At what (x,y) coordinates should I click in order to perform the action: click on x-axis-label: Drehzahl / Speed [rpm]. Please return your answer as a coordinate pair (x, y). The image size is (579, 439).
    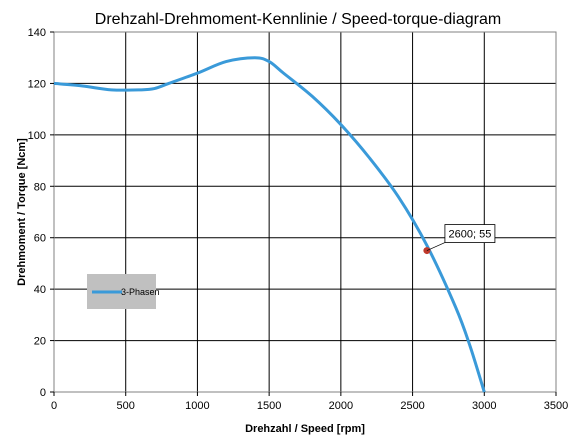
    Looking at the image, I should click on (305, 429).